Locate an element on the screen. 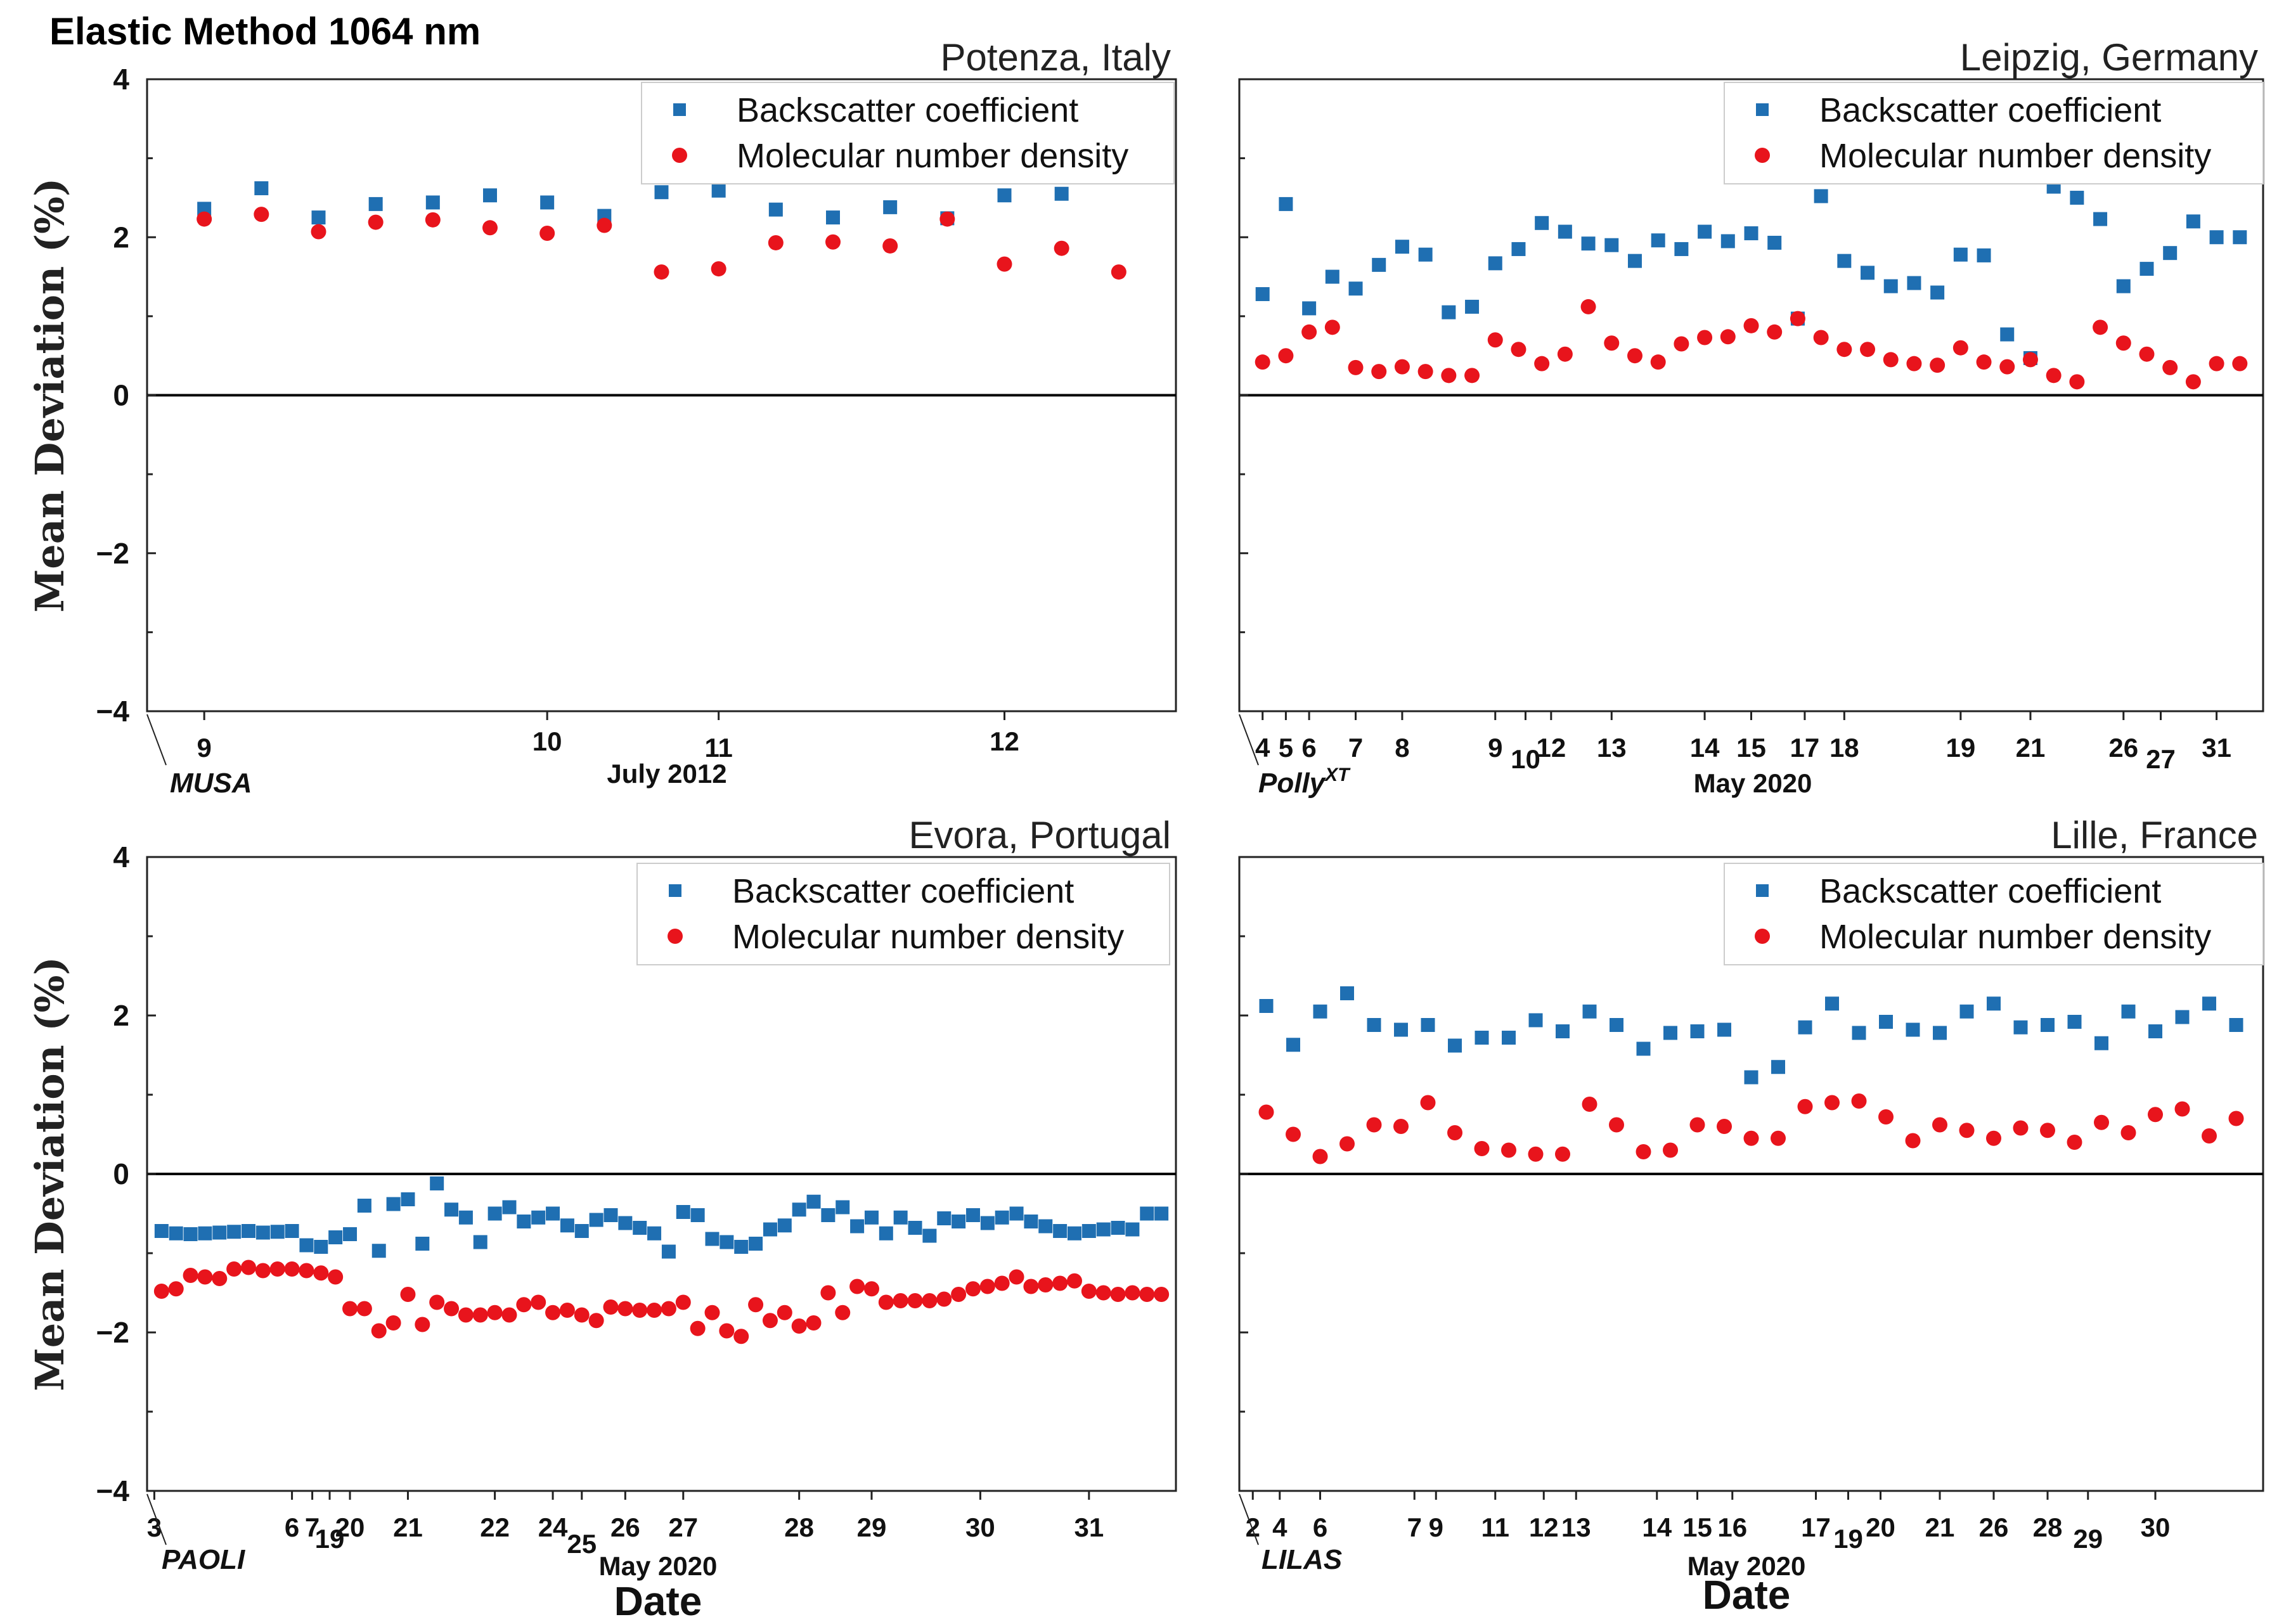 This screenshot has width=2291, height=1624. x-tick-label: 27 is located at coordinates (683, 1527).